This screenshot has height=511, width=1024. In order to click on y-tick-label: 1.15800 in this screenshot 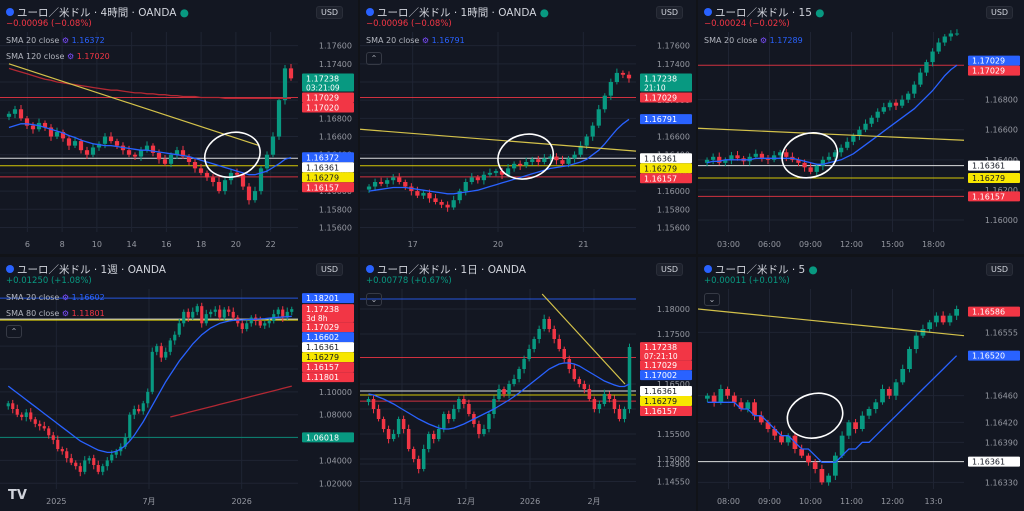, I will do `click(673, 209)`.